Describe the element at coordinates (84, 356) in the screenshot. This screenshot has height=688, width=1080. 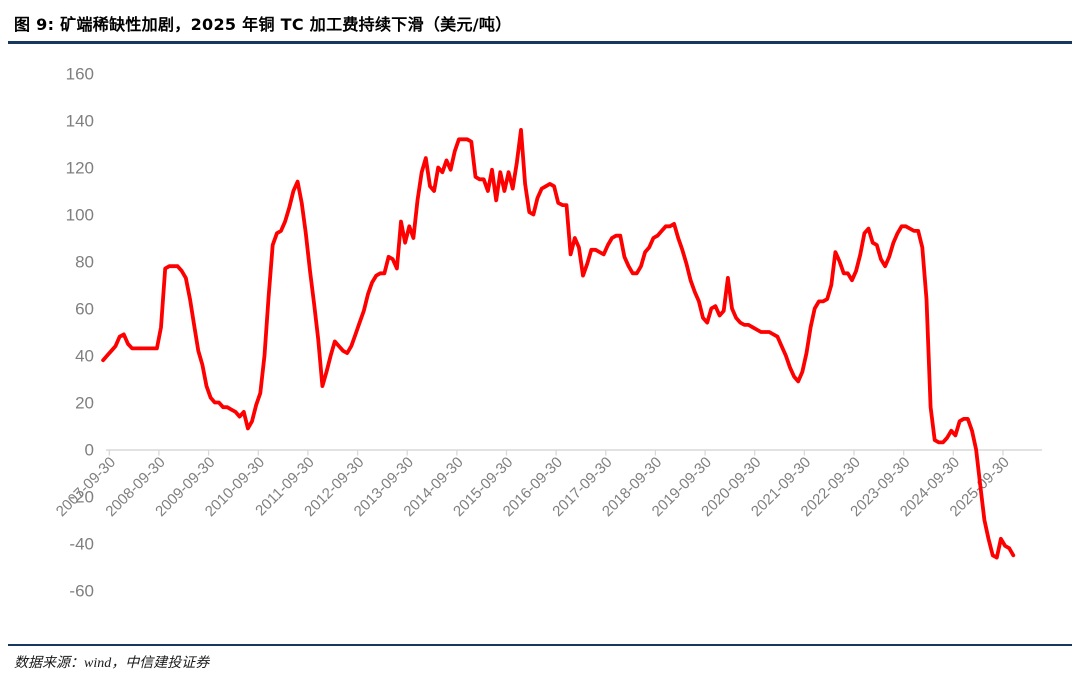
I see `y-tick-label: 40` at that location.